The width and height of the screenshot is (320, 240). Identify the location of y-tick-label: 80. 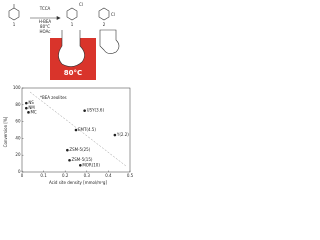
(18, 104).